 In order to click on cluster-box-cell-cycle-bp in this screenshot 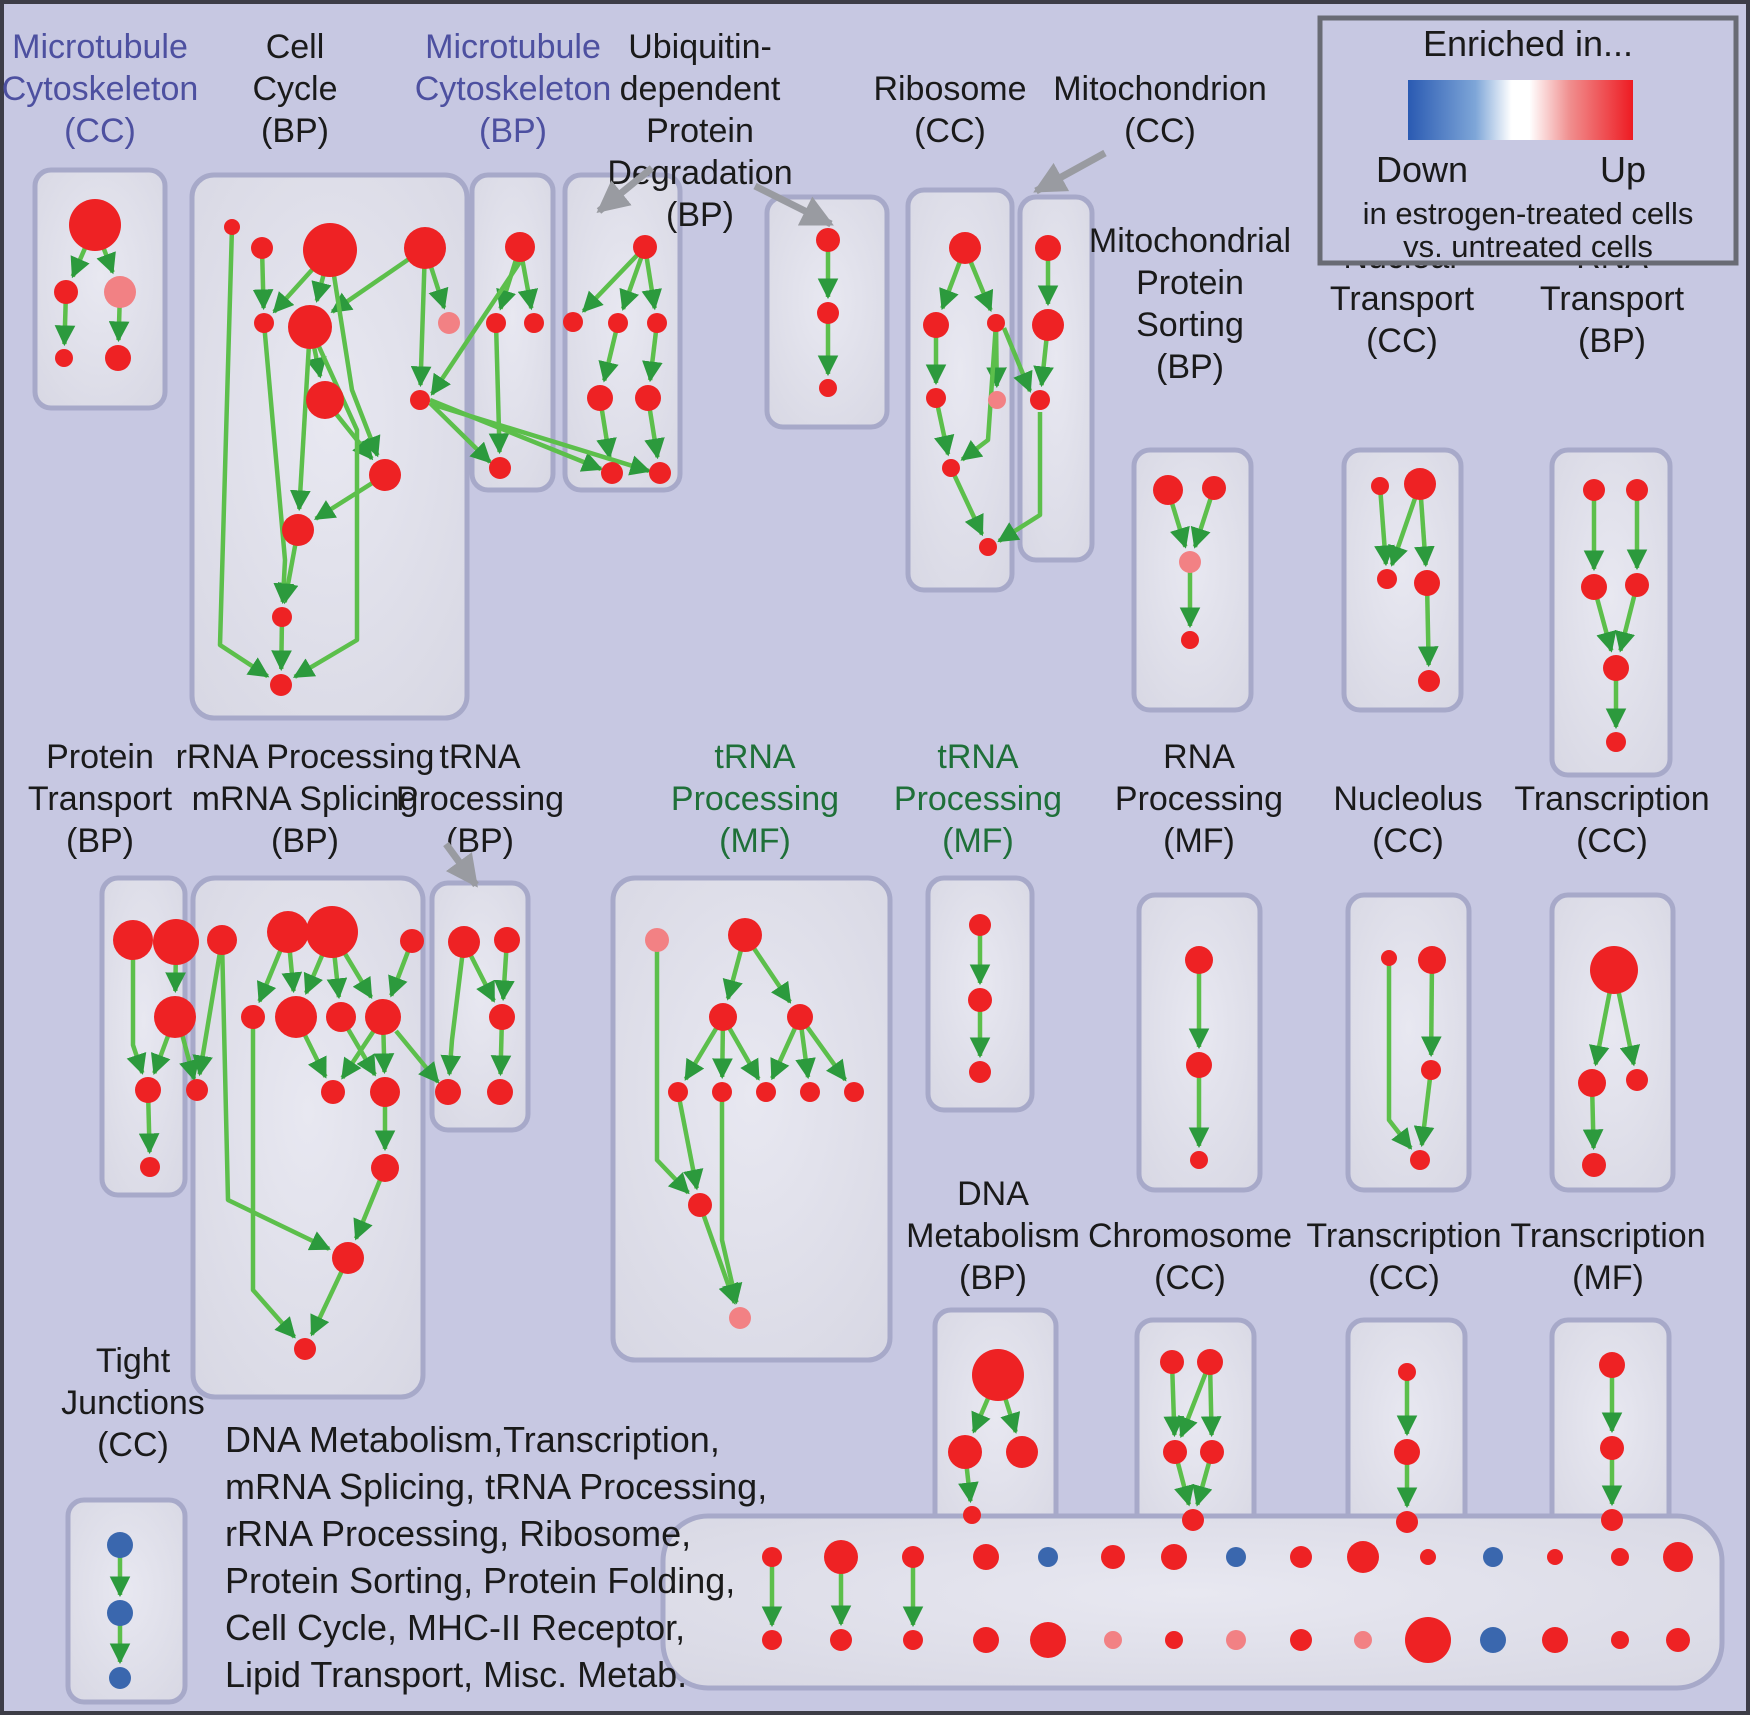, I will do `click(329, 446)`.